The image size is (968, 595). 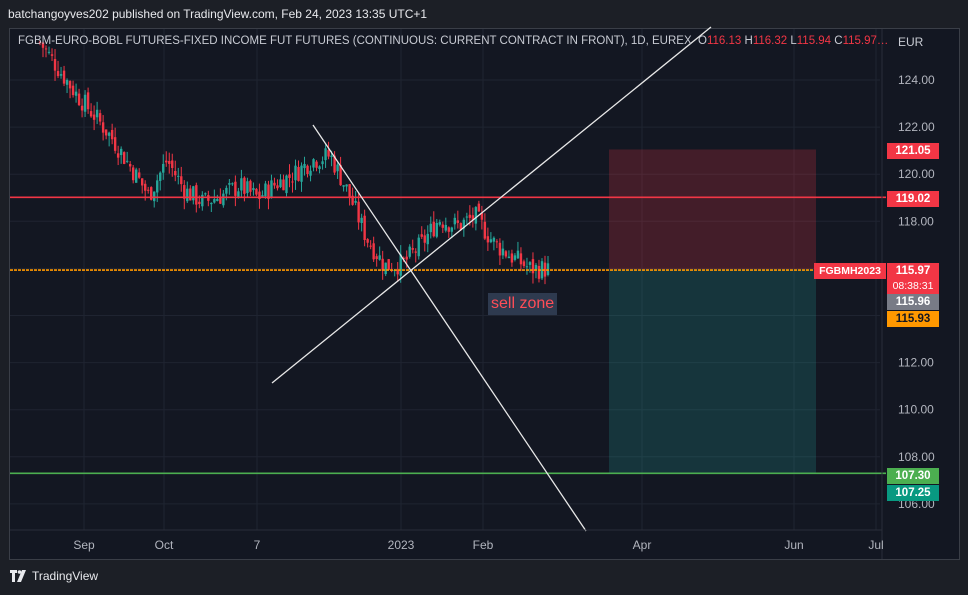 I want to click on target-bottom-tag: 107.30, so click(x=913, y=476).